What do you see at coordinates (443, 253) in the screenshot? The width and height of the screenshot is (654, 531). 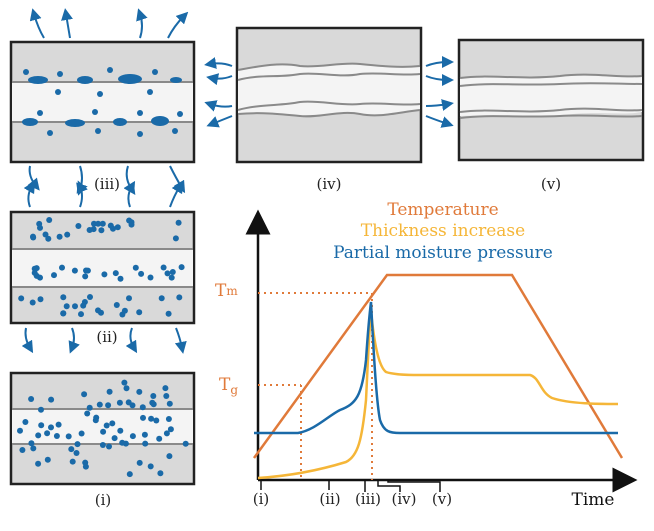 I see `legend-moisture: Partial moisture pressure` at bounding box center [443, 253].